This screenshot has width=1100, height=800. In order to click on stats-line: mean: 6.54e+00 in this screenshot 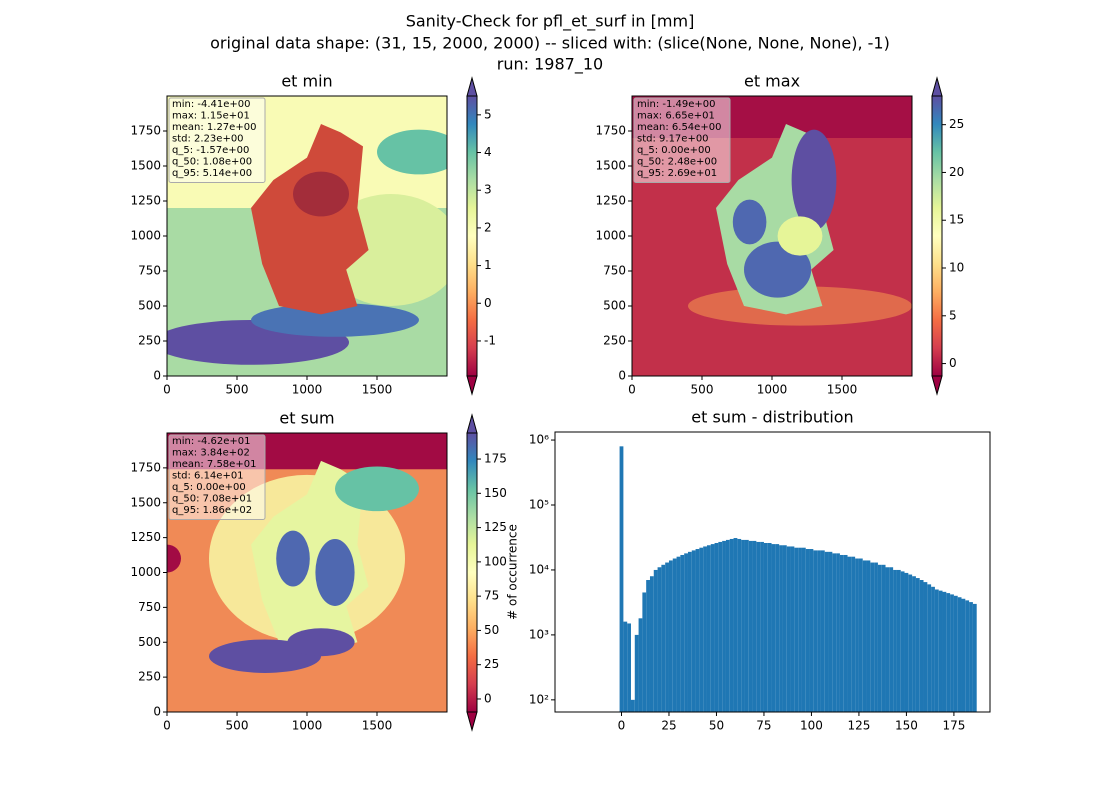, I will do `click(679, 127)`.